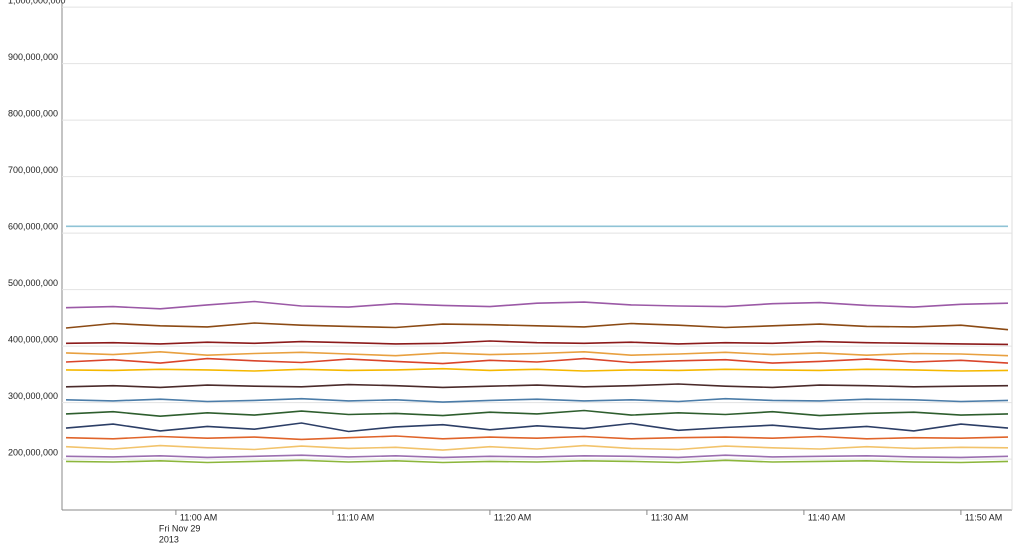  I want to click on y-tick-label: 400,000,000, so click(33, 340).